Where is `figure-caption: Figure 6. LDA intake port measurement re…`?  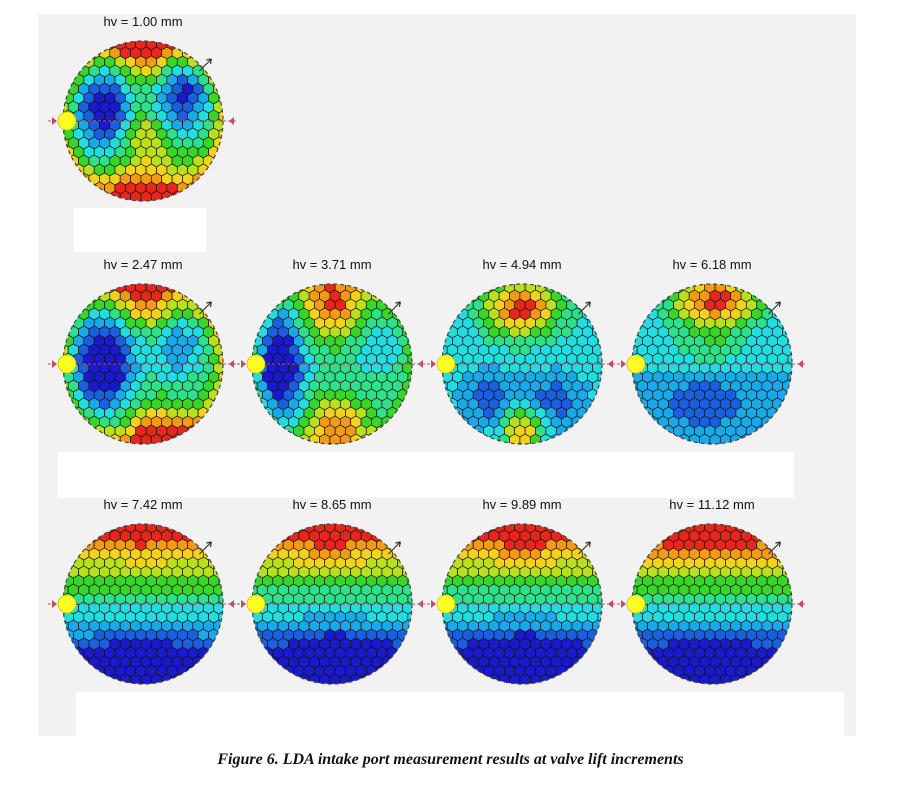
figure-caption: Figure 6. LDA intake port measurement re… is located at coordinates (450, 759).